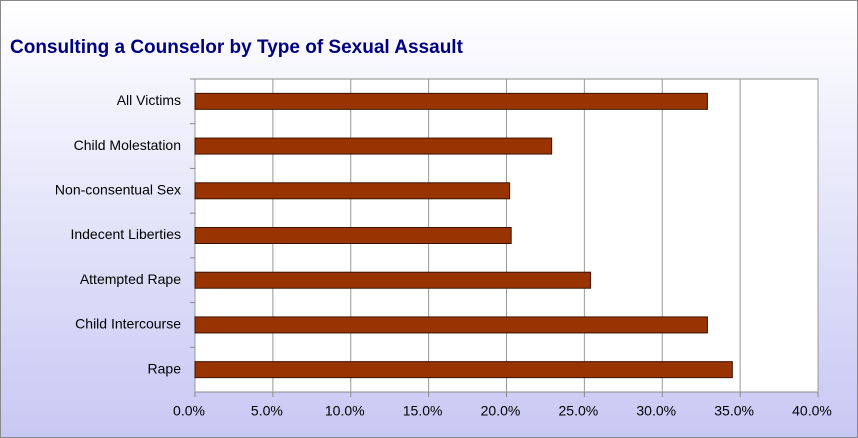  I want to click on y-tick-label: Rape, so click(165, 368).